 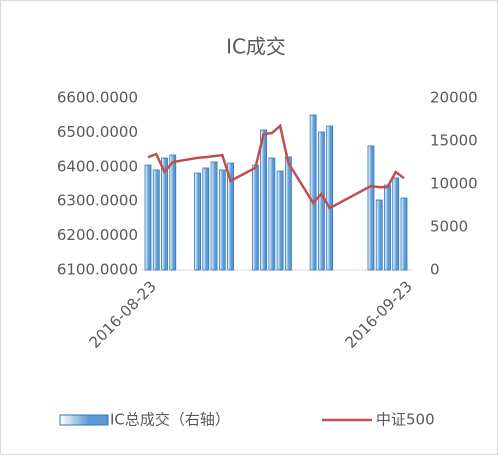 I want to click on y-tick-label: 6400.0000, so click(x=97, y=166).